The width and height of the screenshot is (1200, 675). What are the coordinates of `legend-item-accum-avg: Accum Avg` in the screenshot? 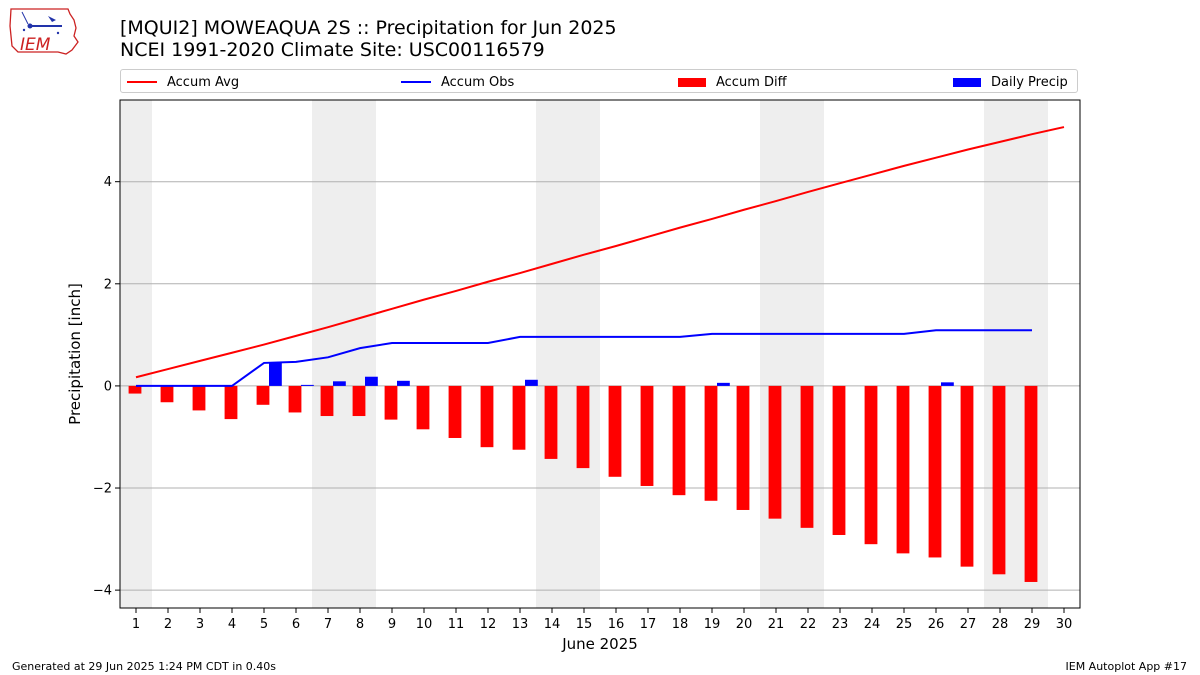 It's located at (183, 82).